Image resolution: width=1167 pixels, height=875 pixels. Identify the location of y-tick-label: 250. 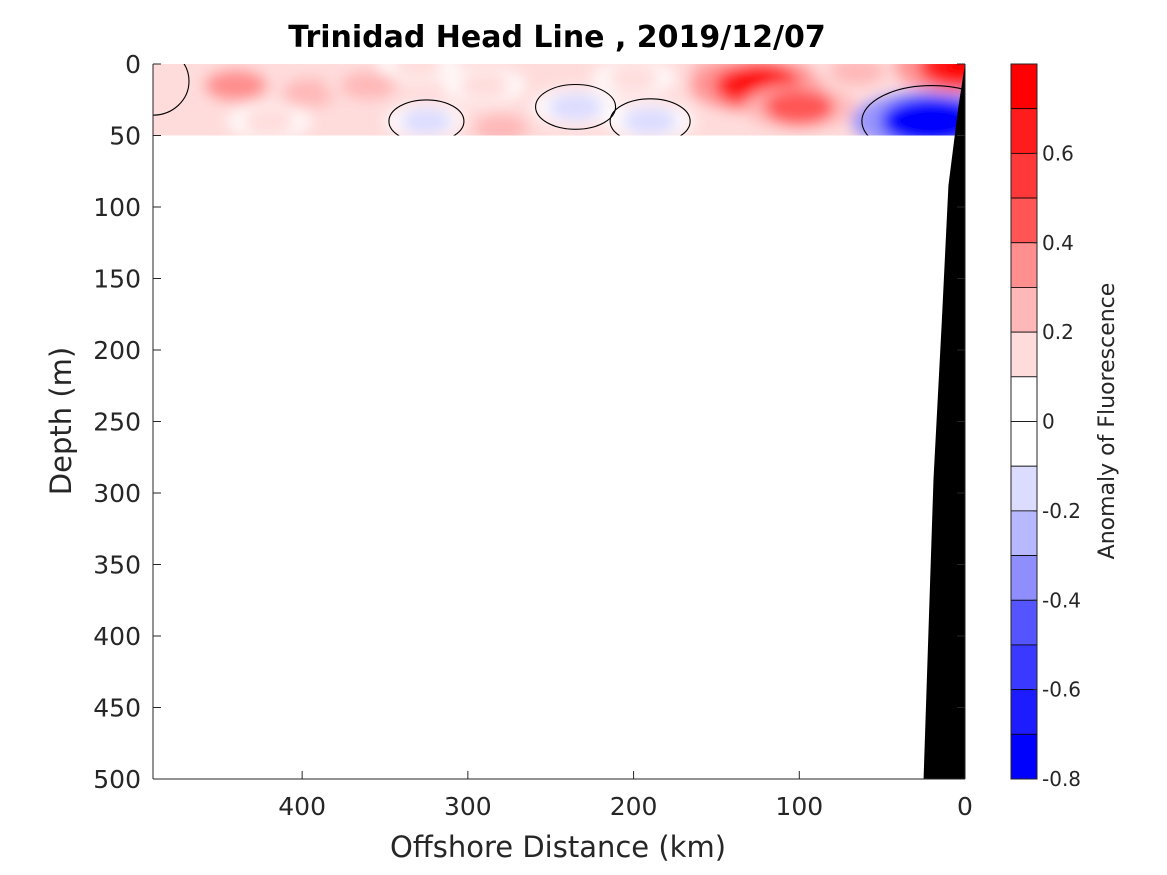
(117, 422).